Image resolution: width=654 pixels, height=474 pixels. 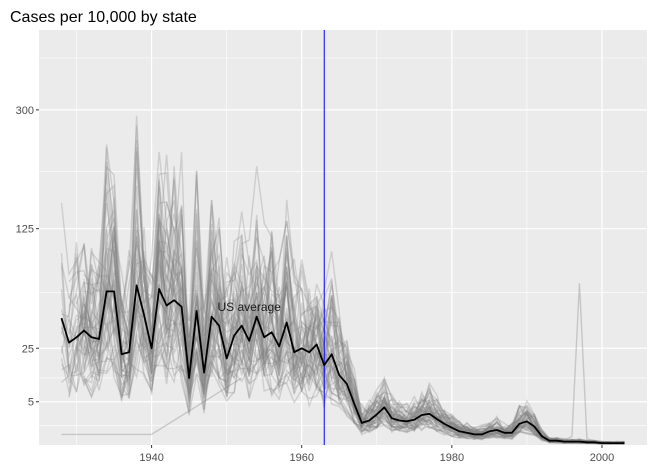 I want to click on x-tick-label: 1980, so click(x=452, y=458).